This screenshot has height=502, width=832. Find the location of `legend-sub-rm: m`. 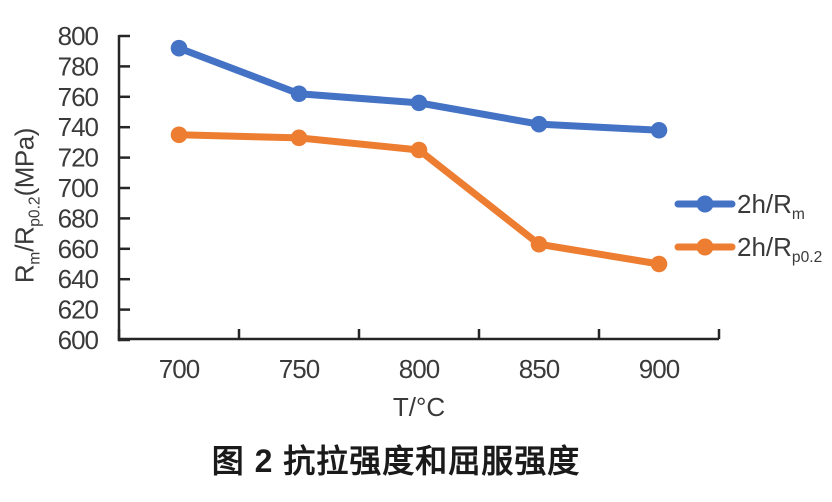

legend-sub-rm: m is located at coordinates (798, 215).